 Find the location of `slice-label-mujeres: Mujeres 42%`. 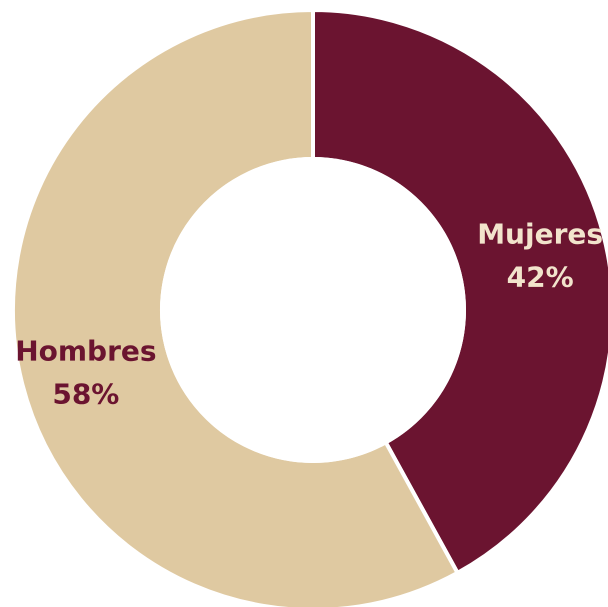

slice-label-mujeres: Mujeres 42% is located at coordinates (540, 256).